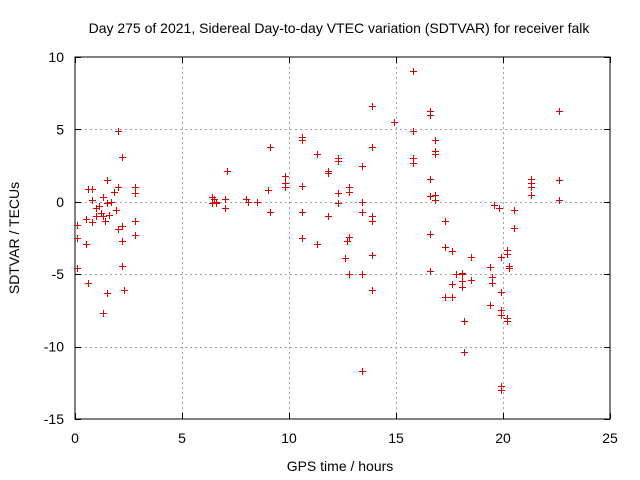 This screenshot has width=640, height=480. I want to click on y-tick-label: -15, so click(54, 419).